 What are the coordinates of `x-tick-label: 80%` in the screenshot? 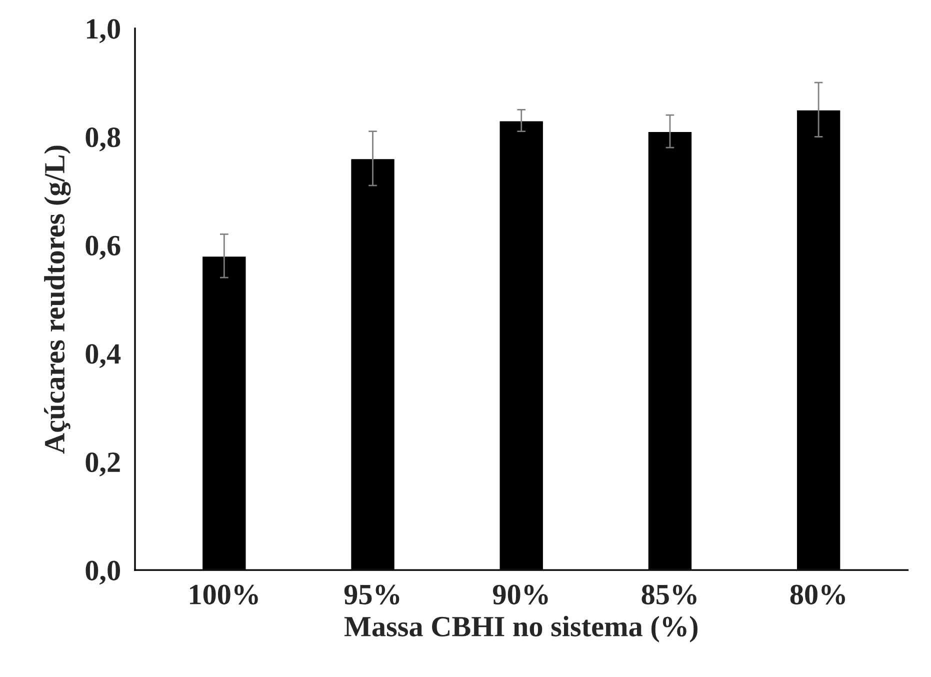 It's located at (817, 594).